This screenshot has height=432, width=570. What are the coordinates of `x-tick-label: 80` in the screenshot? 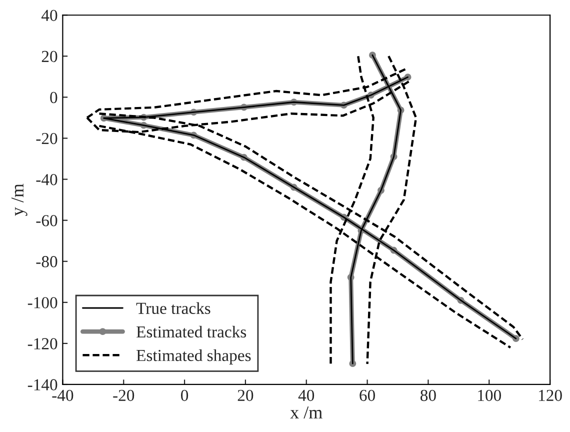 It's located at (428, 396).